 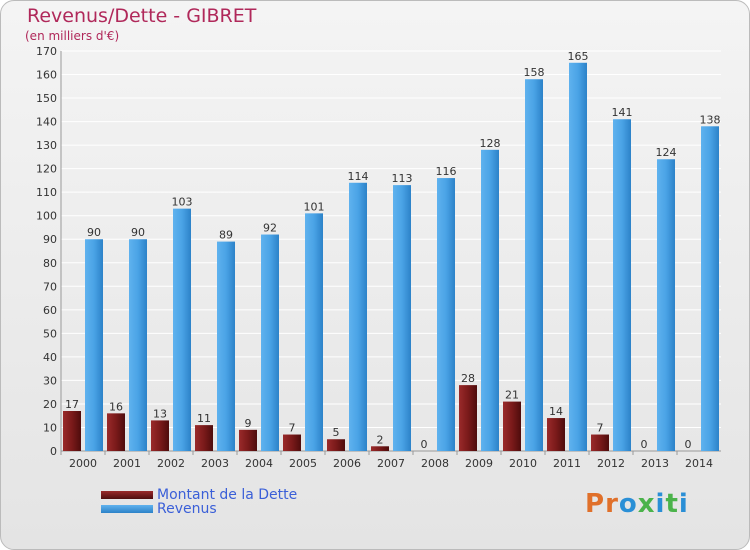 What do you see at coordinates (655, 463) in the screenshot?
I see `x-tick-label: 2013` at bounding box center [655, 463].